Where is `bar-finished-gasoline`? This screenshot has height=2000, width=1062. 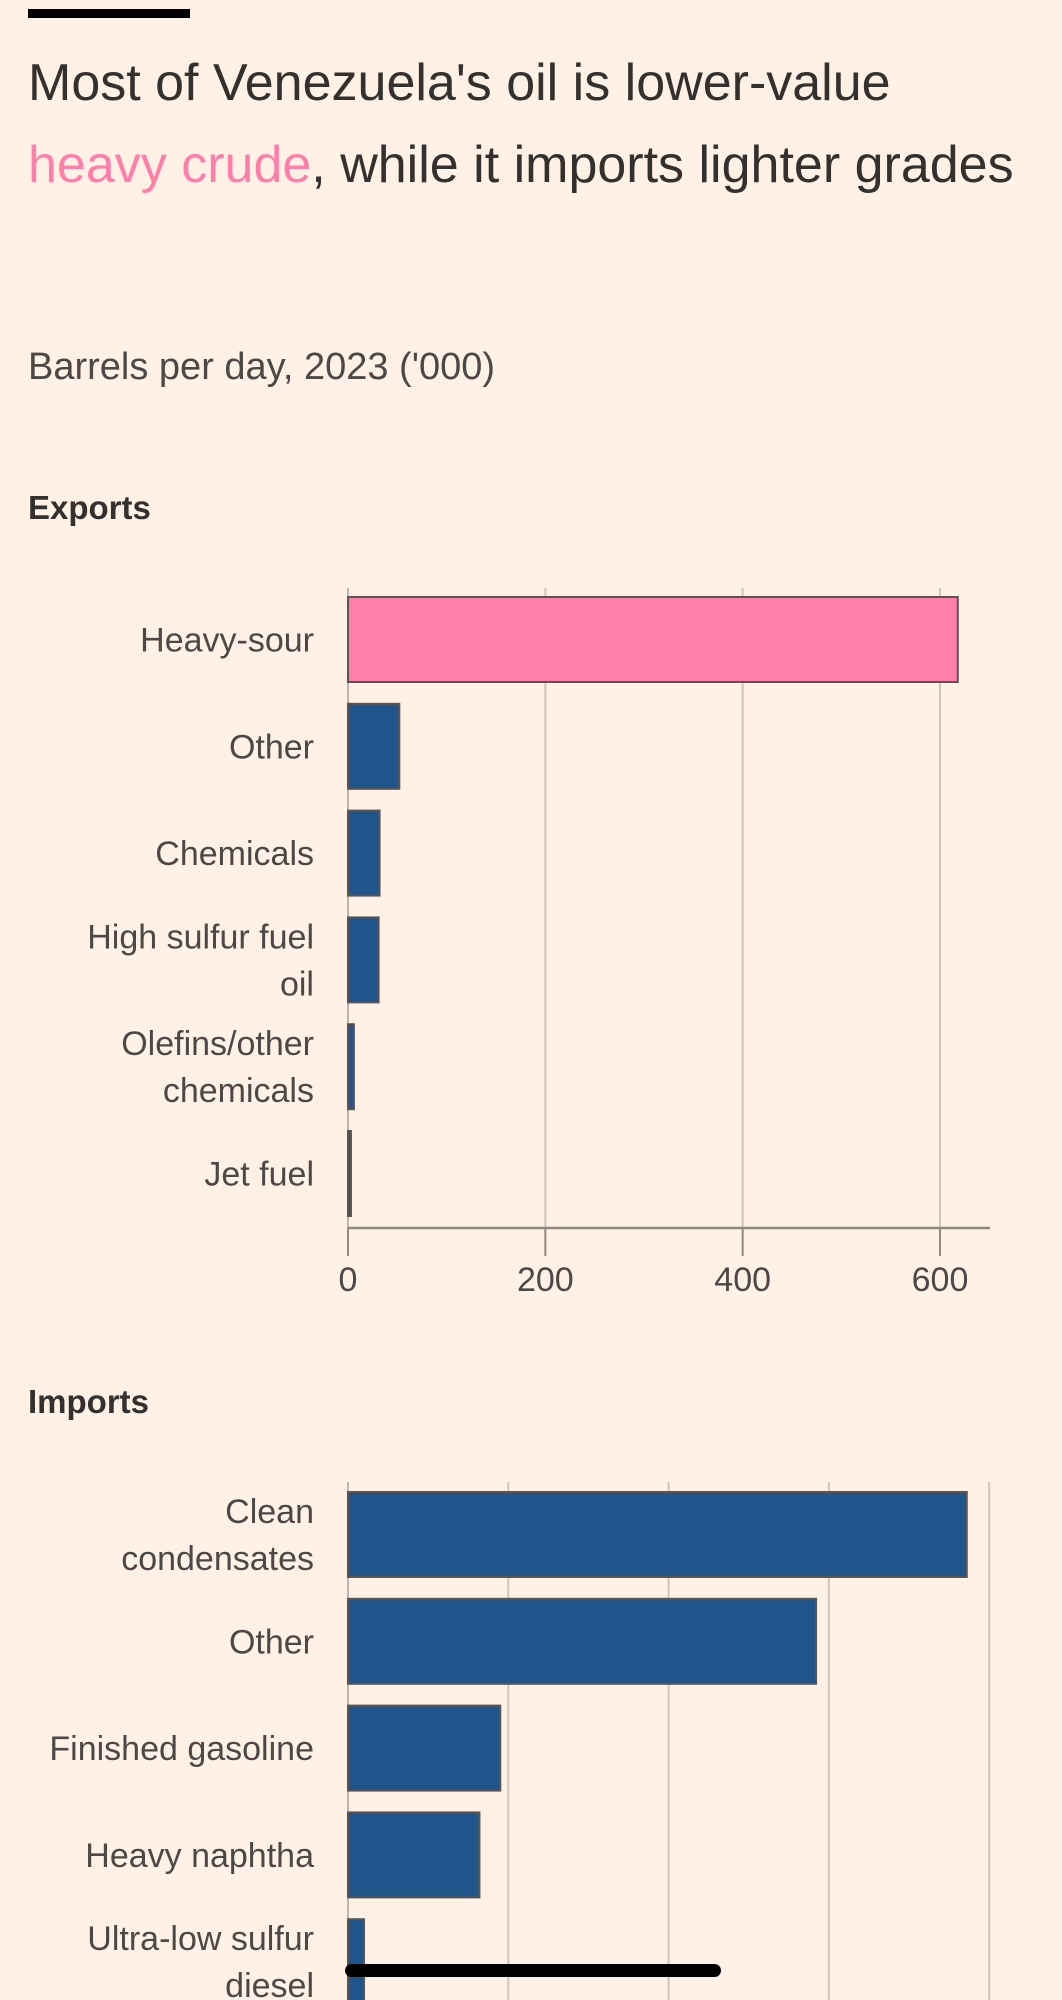 bar-finished-gasoline is located at coordinates (424, 1748).